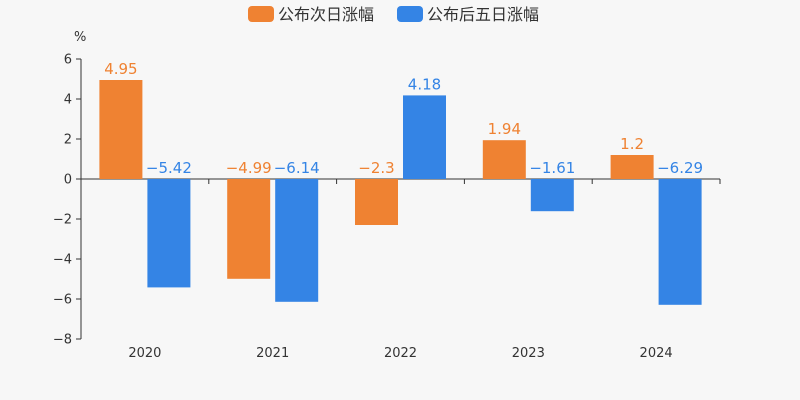  Describe the element at coordinates (62, 340) in the screenshot. I see `y-tick-label: −8` at that location.